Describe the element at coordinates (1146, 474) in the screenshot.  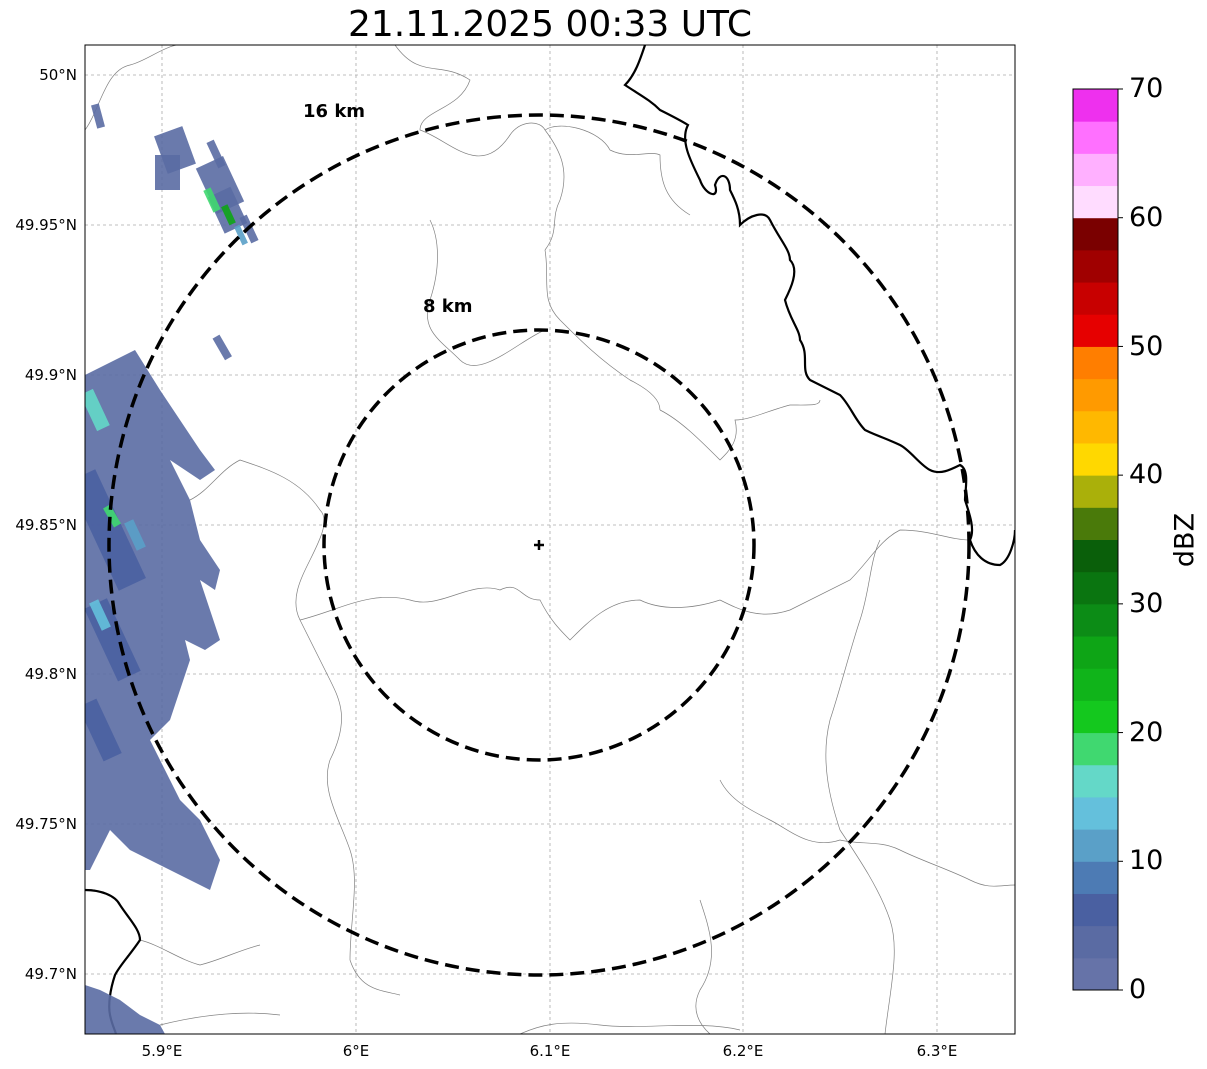
I see `colorbar-tick-label: 40` at that location.